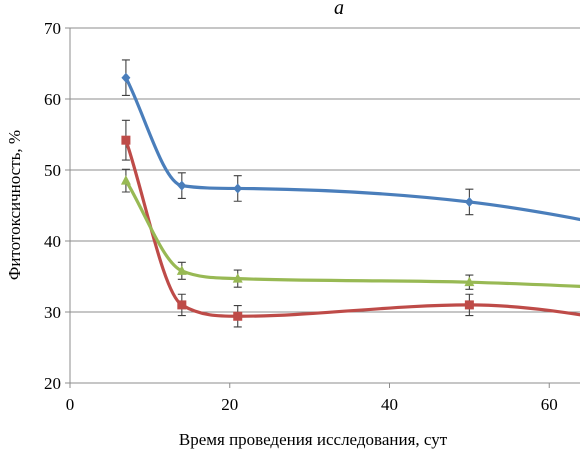 The width and height of the screenshot is (580, 456). What do you see at coordinates (389, 404) in the screenshot?
I see `x-tick-label: 40` at bounding box center [389, 404].